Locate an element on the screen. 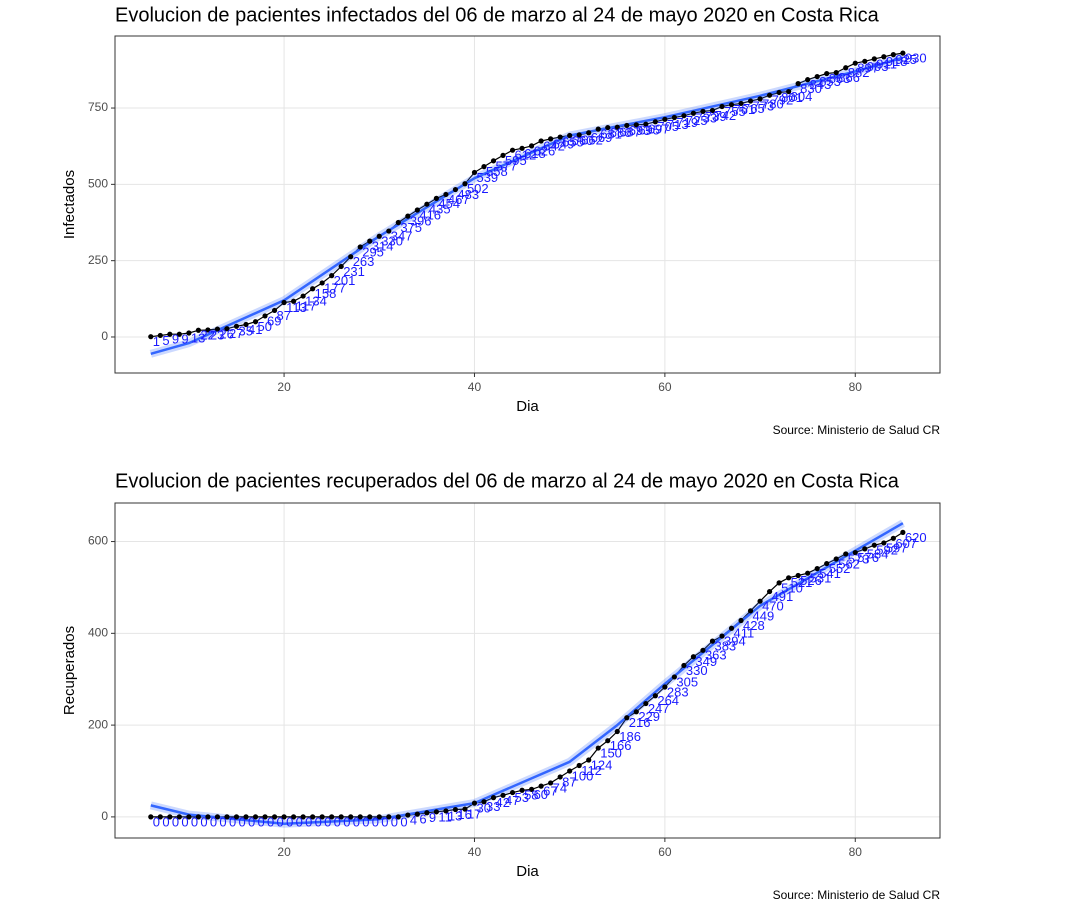 This screenshot has width=1080, height=921. data-label: 612 is located at coordinates (526, 155).